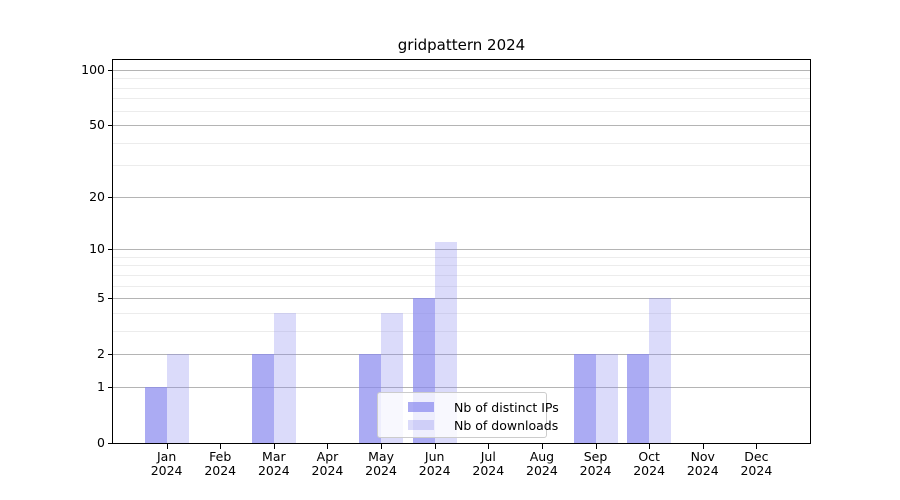 The image size is (900, 500). I want to click on x-tick-month: Apr, so click(327, 456).